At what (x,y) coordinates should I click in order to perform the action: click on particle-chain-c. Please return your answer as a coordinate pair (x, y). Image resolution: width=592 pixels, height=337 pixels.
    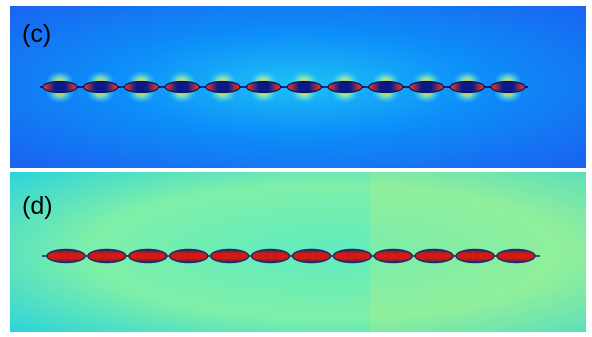
    Looking at the image, I should click on (284, 87).